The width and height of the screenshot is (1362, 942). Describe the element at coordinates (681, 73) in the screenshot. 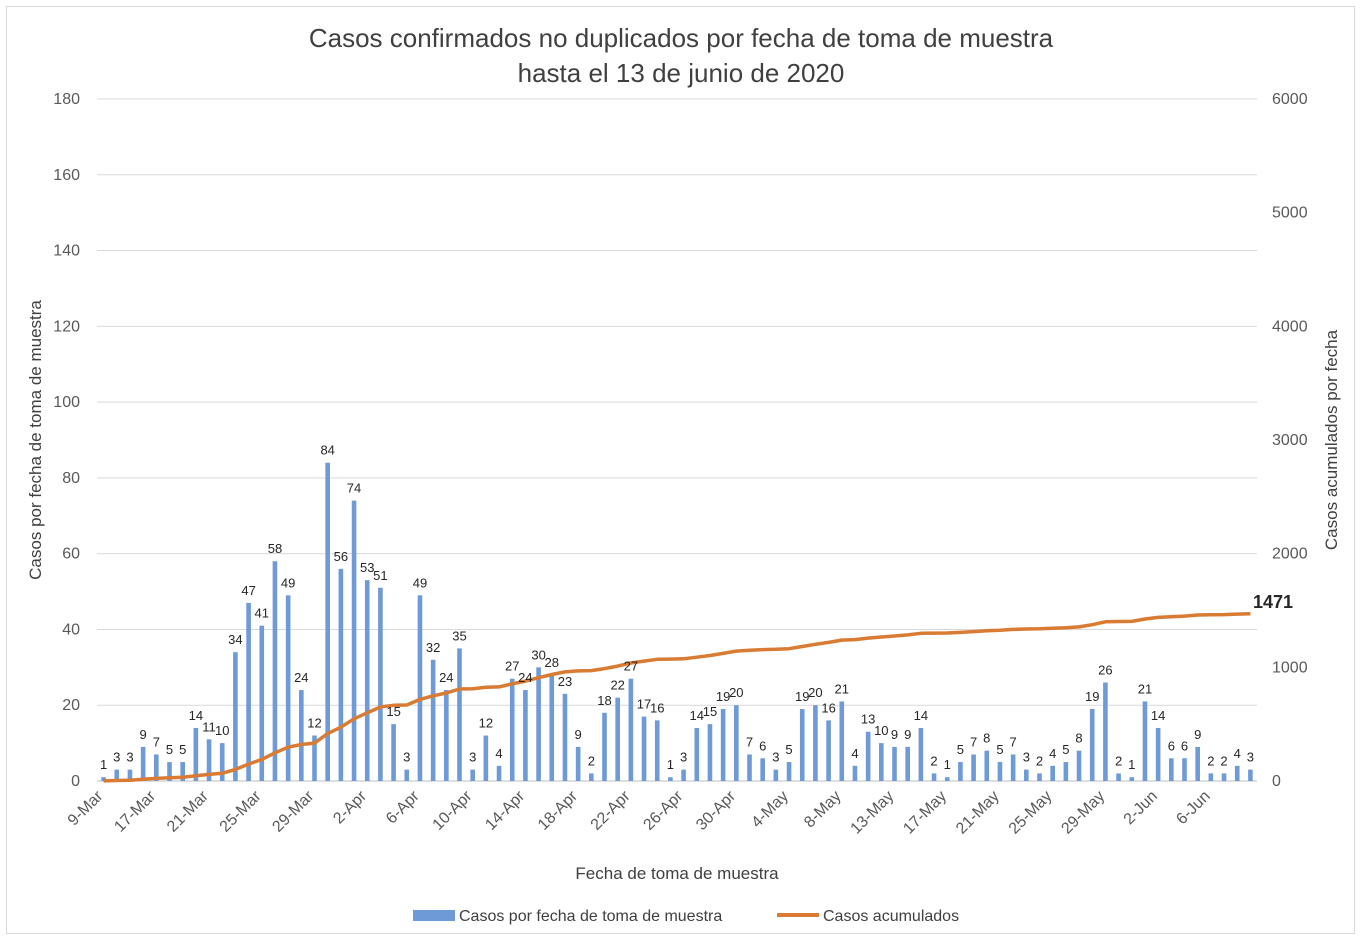

I see `chart-title-line-2: hasta el 13 de junio de 2020` at that location.